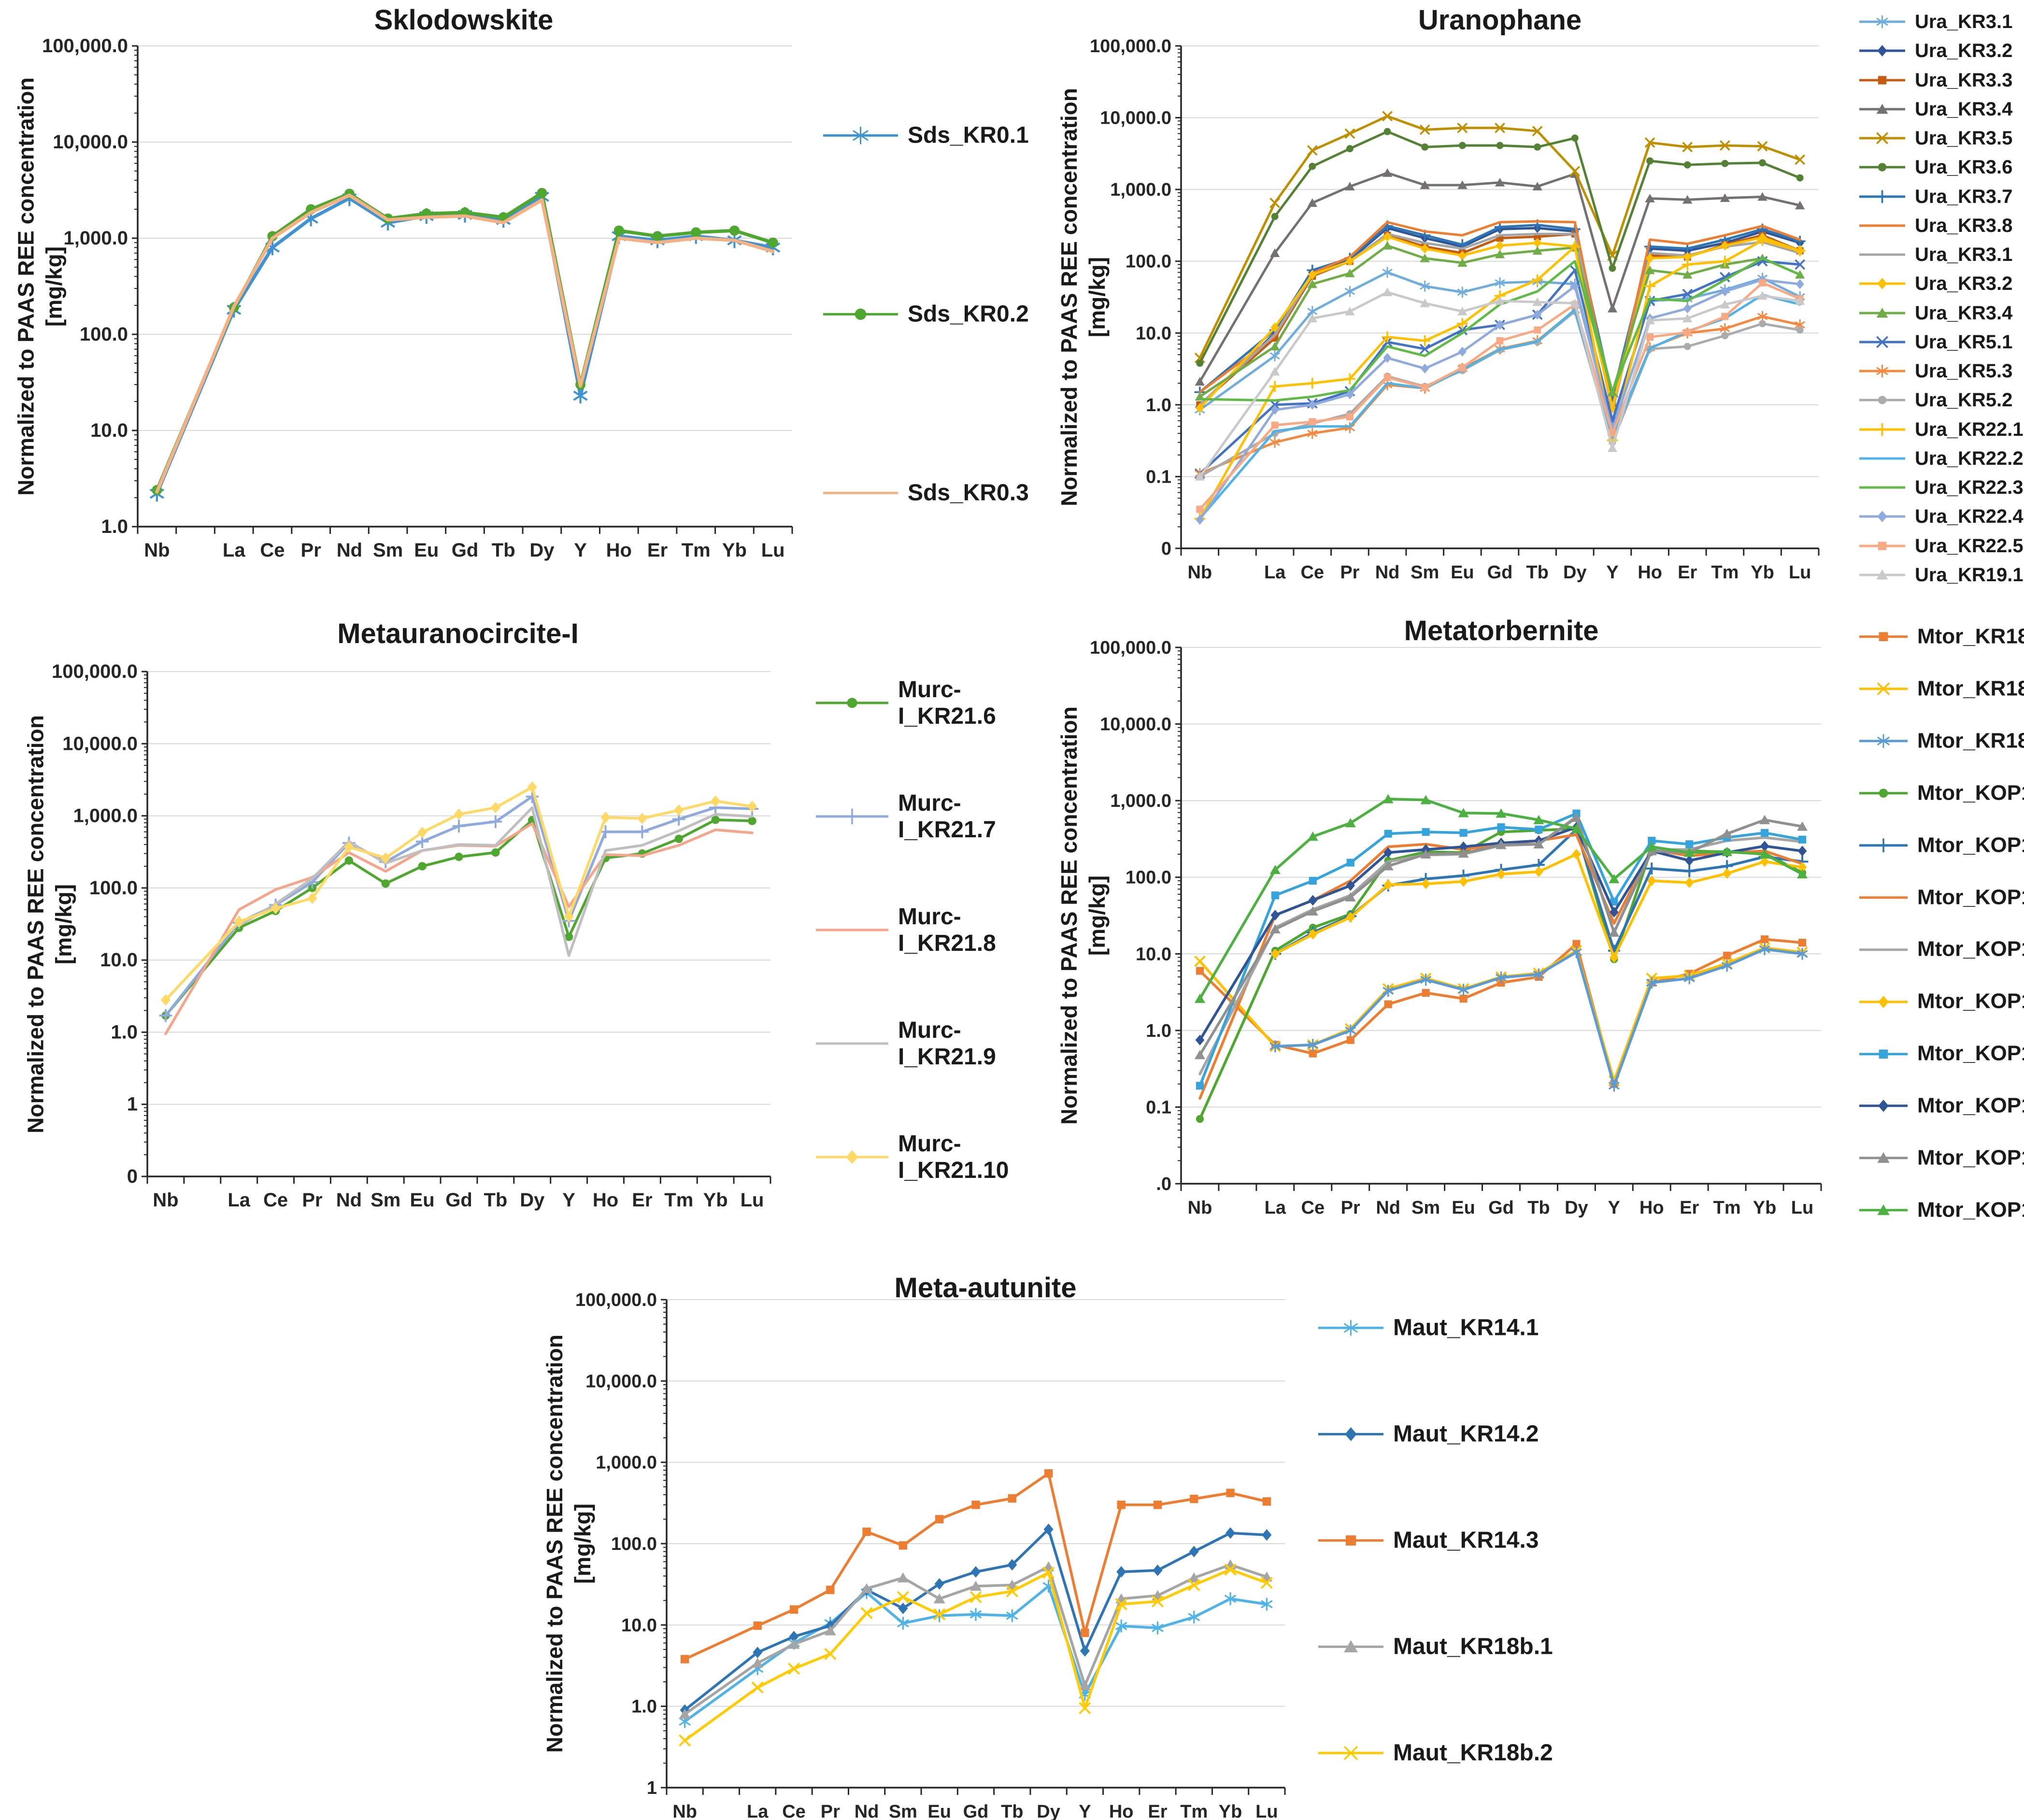  What do you see at coordinates (1970, 845) in the screenshot?
I see `legend-label: Mtor_KOP12.1` at bounding box center [1970, 845].